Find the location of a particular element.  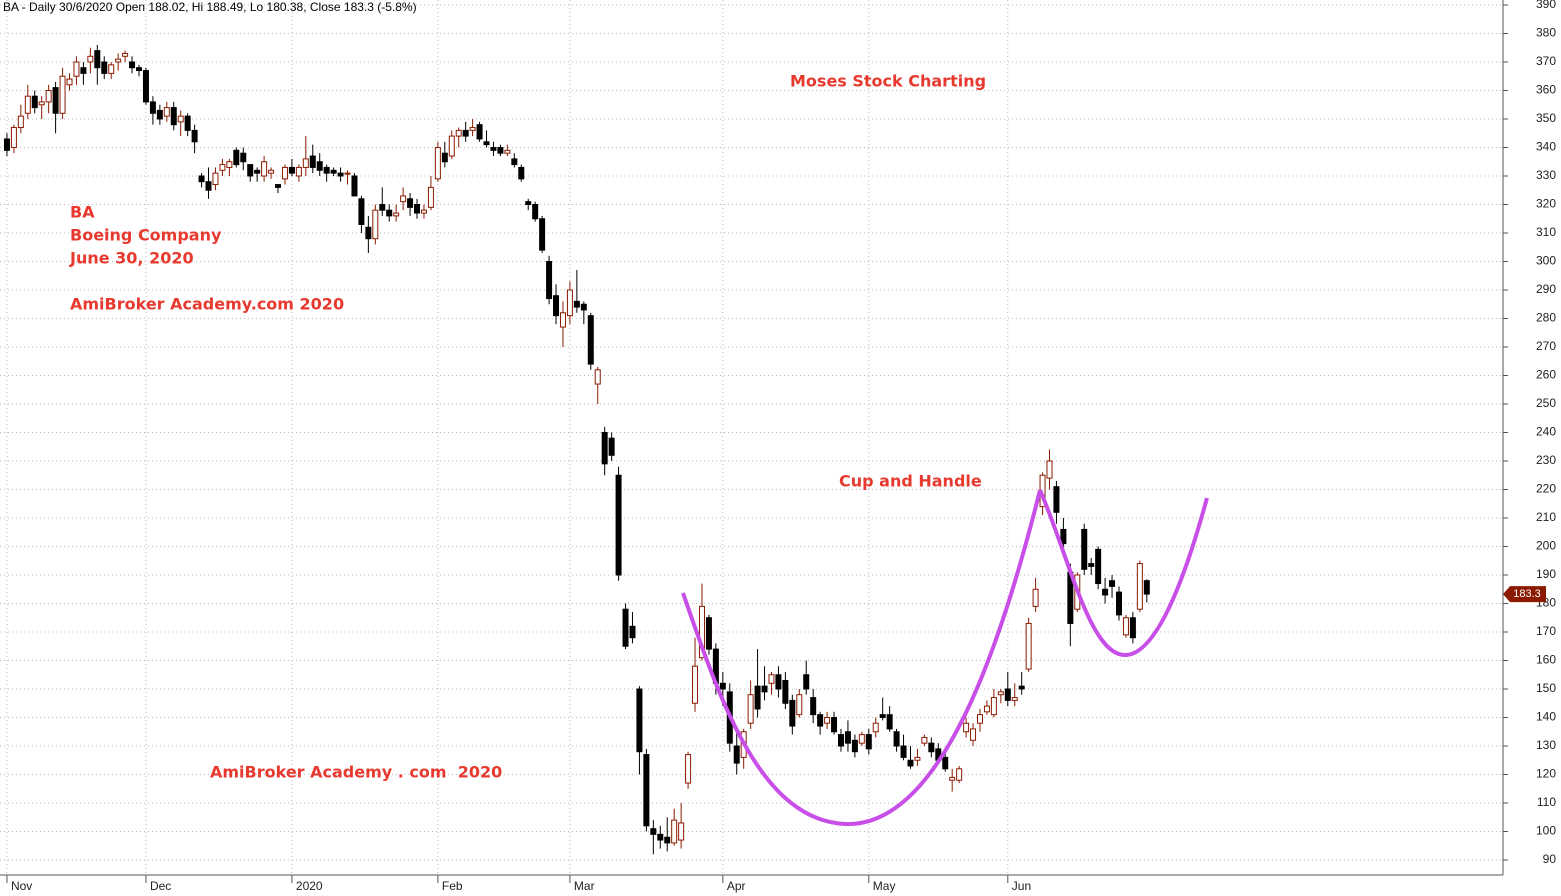

y-tick-label: 210 is located at coordinates (1546, 517).